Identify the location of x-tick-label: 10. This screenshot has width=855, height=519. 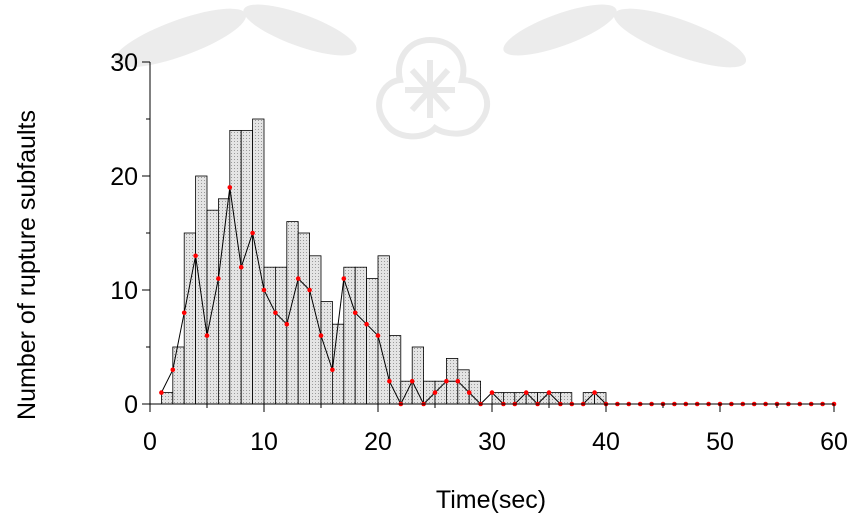
(264, 442).